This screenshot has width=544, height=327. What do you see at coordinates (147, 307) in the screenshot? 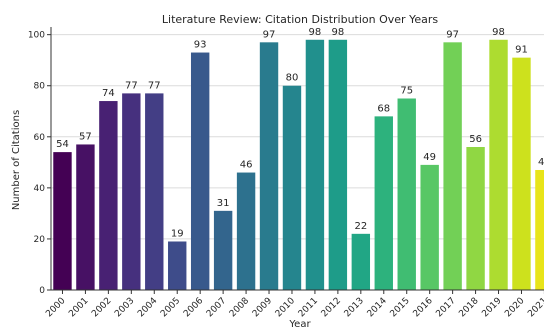
I see `x-tick-label-2004: 2004` at bounding box center [147, 307].